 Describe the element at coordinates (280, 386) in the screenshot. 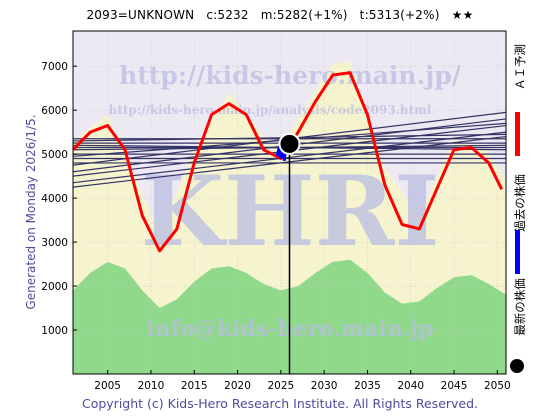

I see `x-tick-label: 2025` at that location.